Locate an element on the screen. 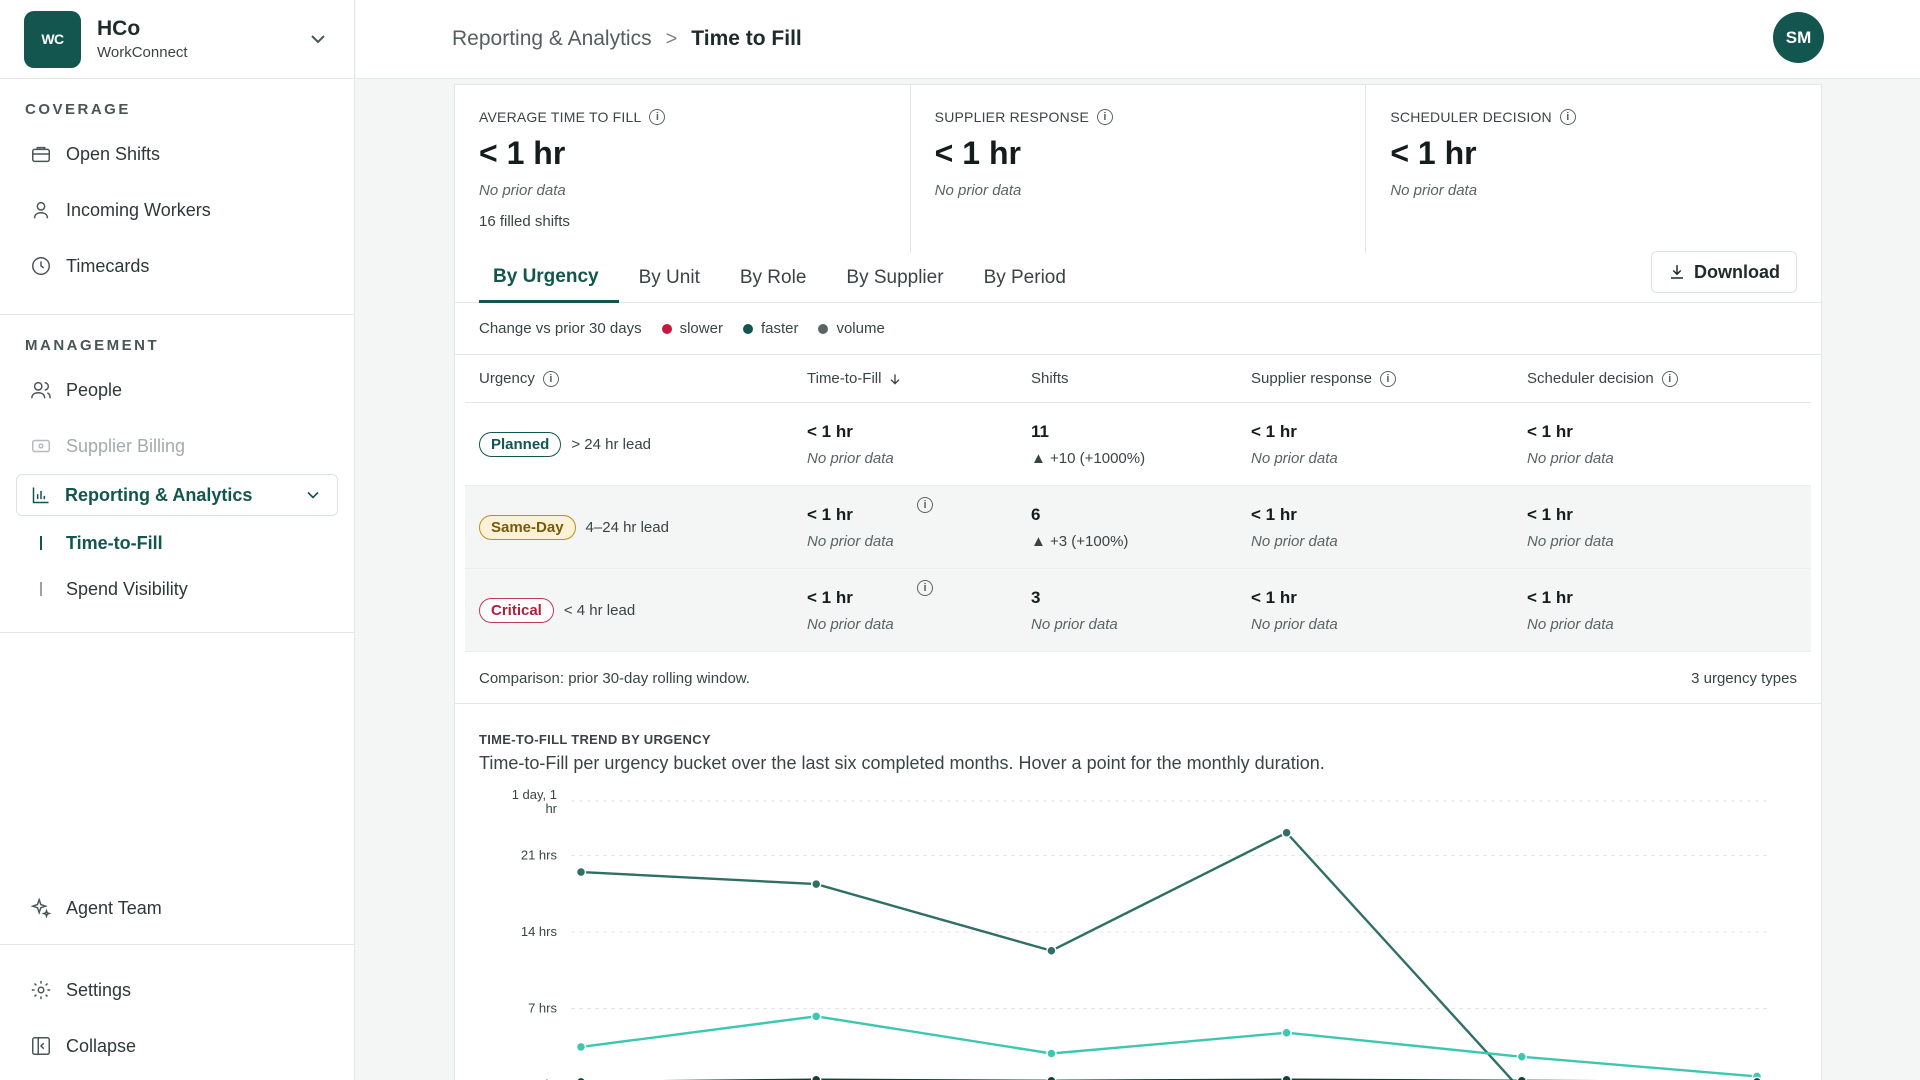  collapse-icon is located at coordinates (41, 1046).